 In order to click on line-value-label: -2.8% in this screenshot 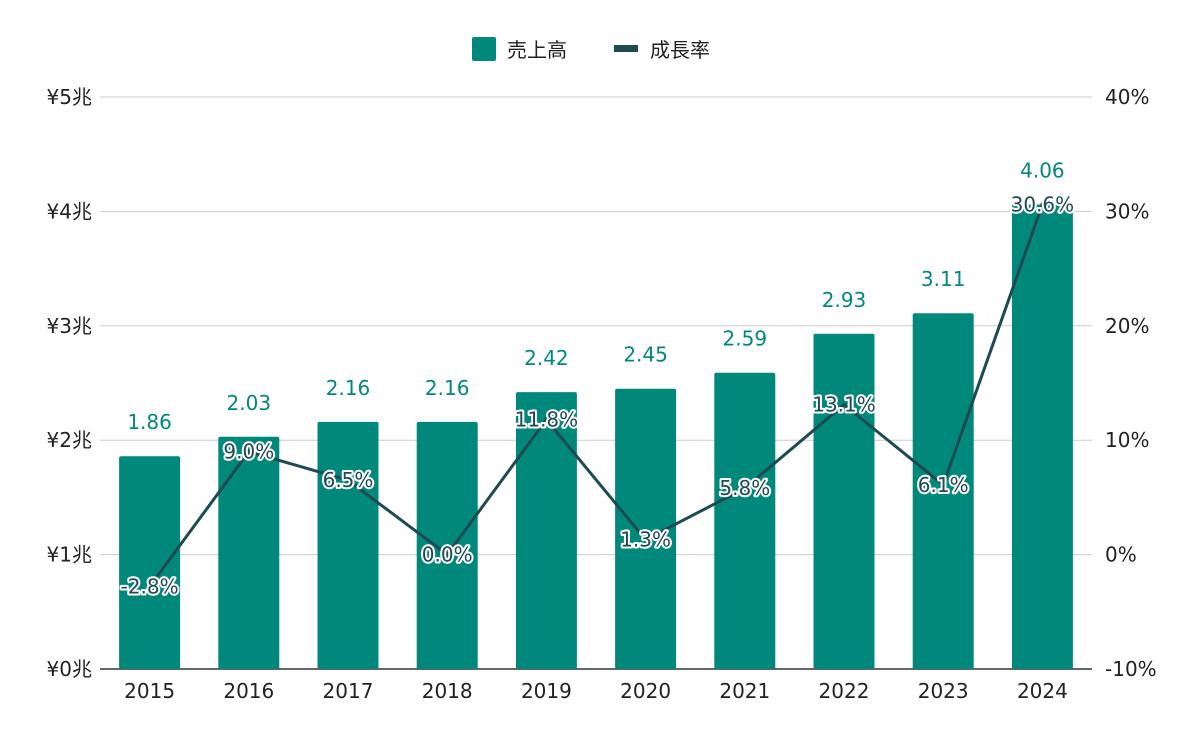, I will do `click(150, 587)`.